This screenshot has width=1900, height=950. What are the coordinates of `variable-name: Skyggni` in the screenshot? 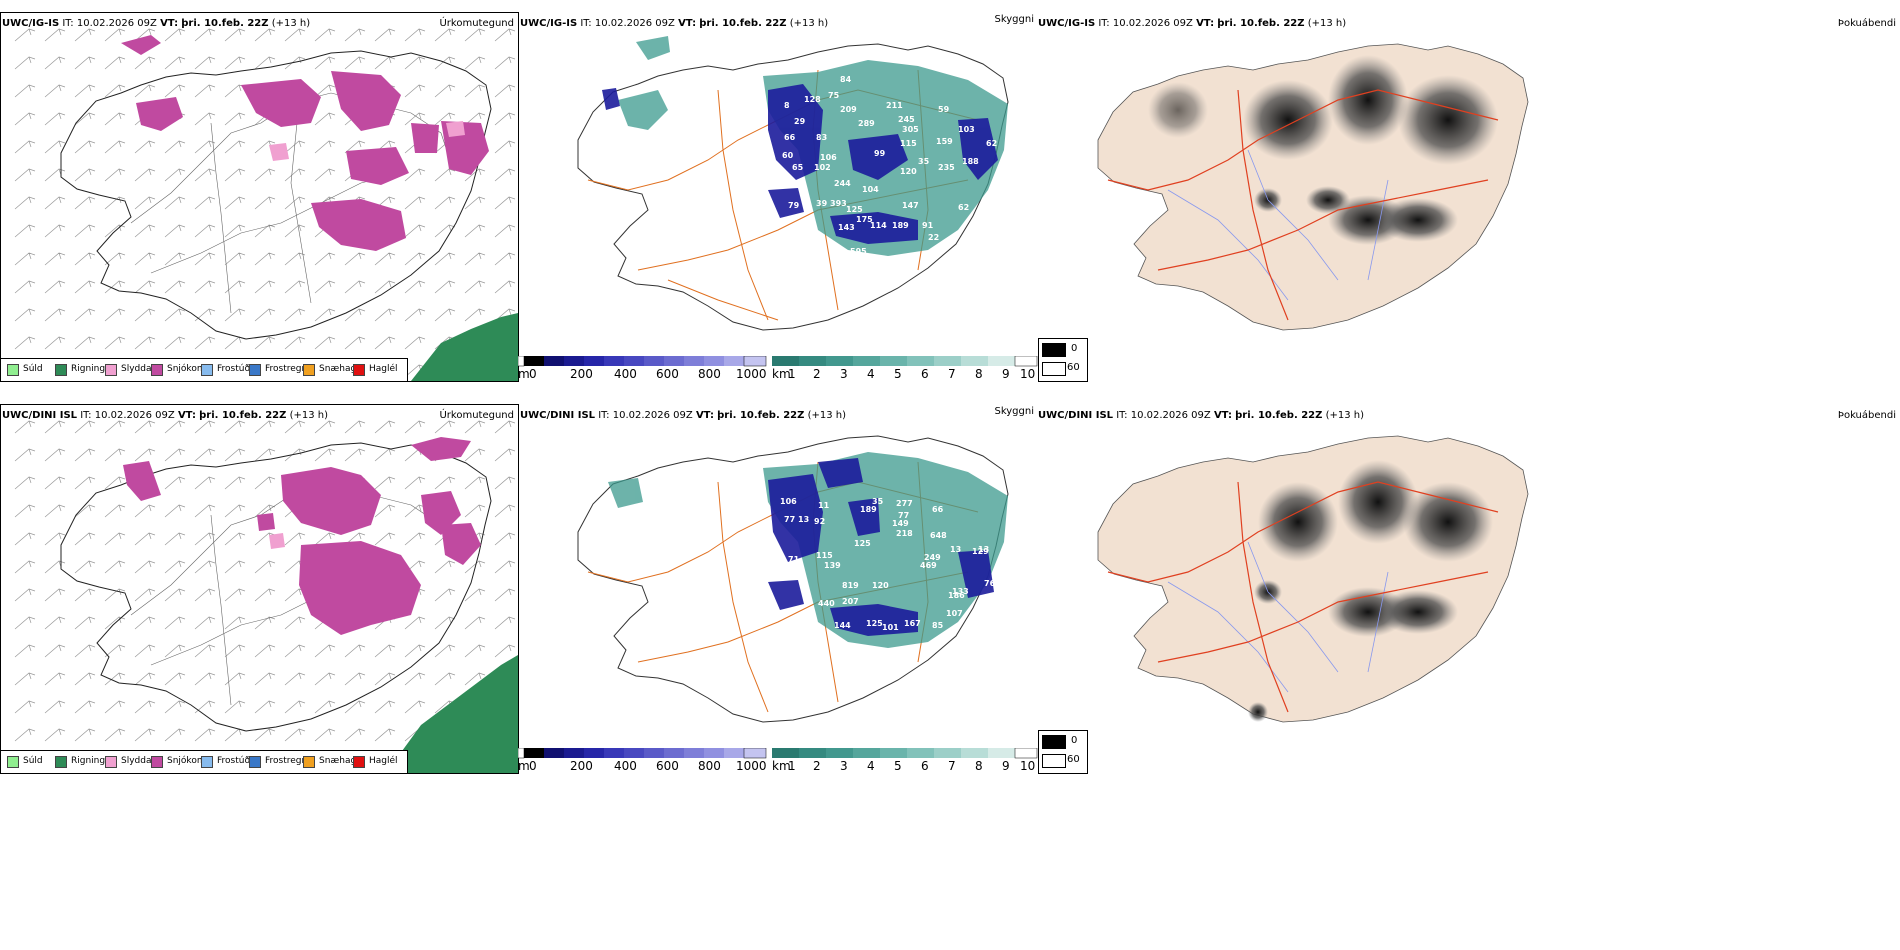 It's located at (1014, 19).